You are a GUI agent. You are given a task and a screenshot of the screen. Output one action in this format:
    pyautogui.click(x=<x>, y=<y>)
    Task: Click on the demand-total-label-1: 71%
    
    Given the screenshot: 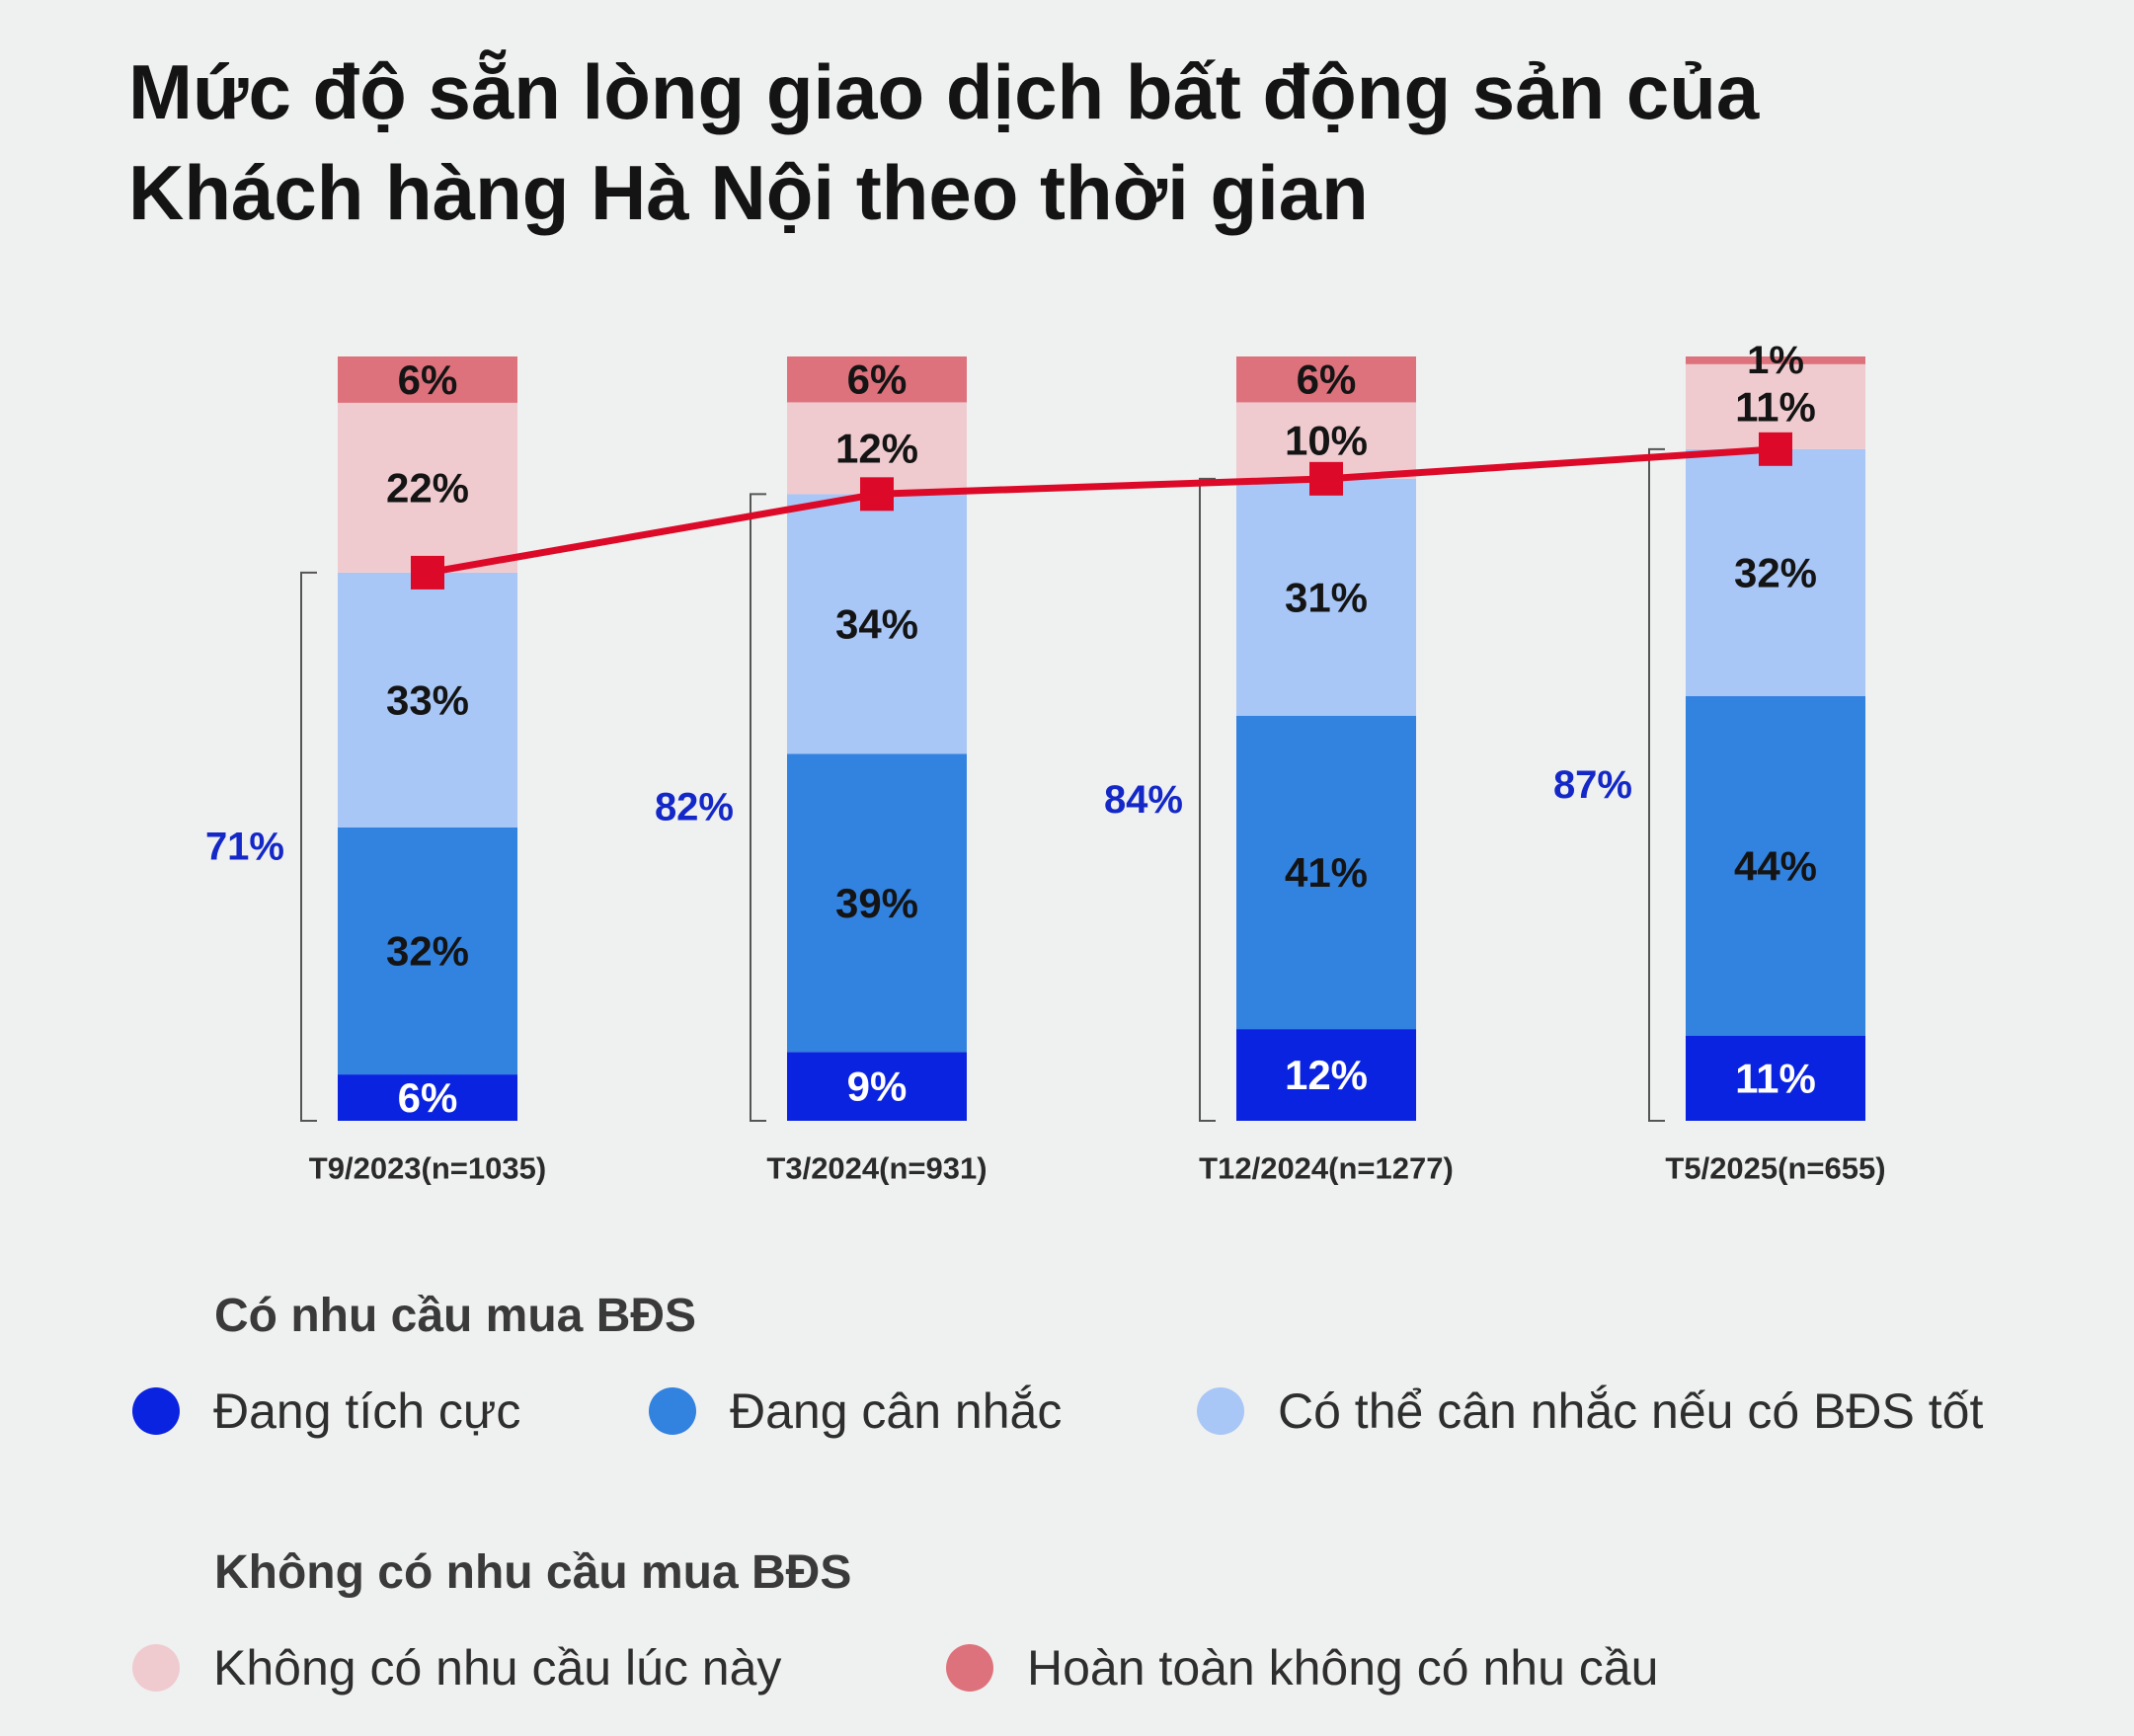 What is the action you would take?
    pyautogui.click(x=245, y=847)
    